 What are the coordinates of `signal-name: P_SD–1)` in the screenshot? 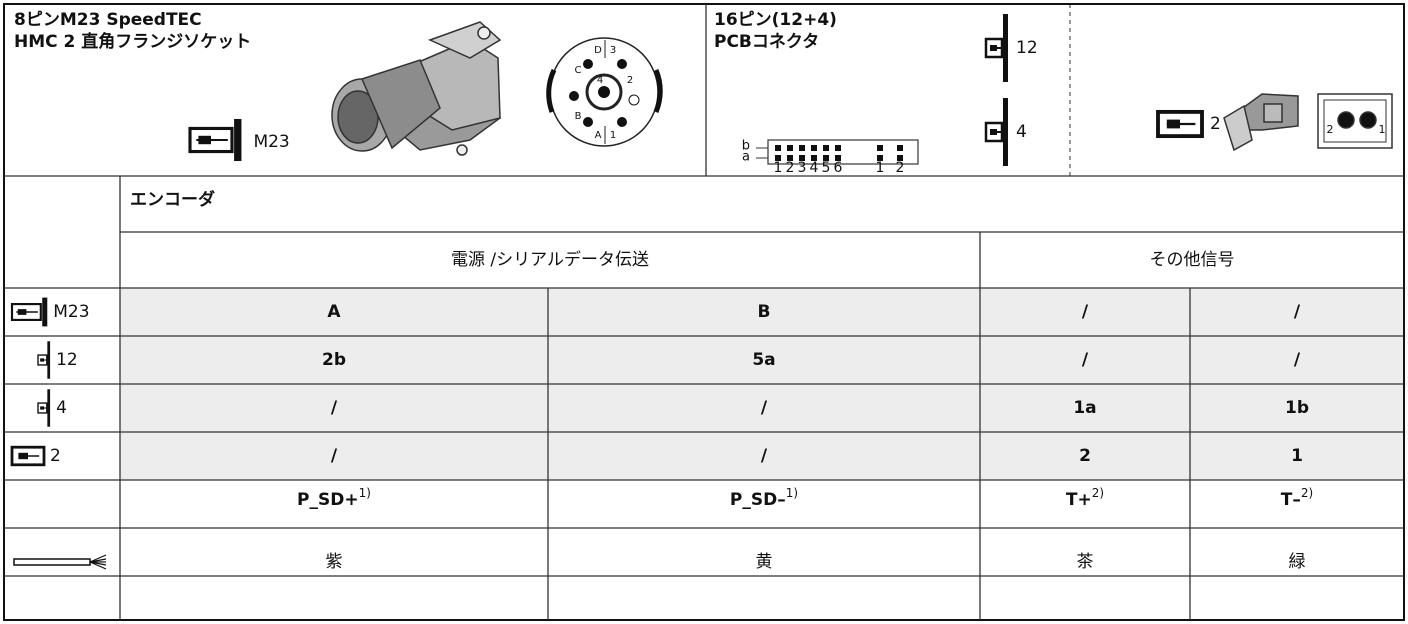 It's located at (764, 498).